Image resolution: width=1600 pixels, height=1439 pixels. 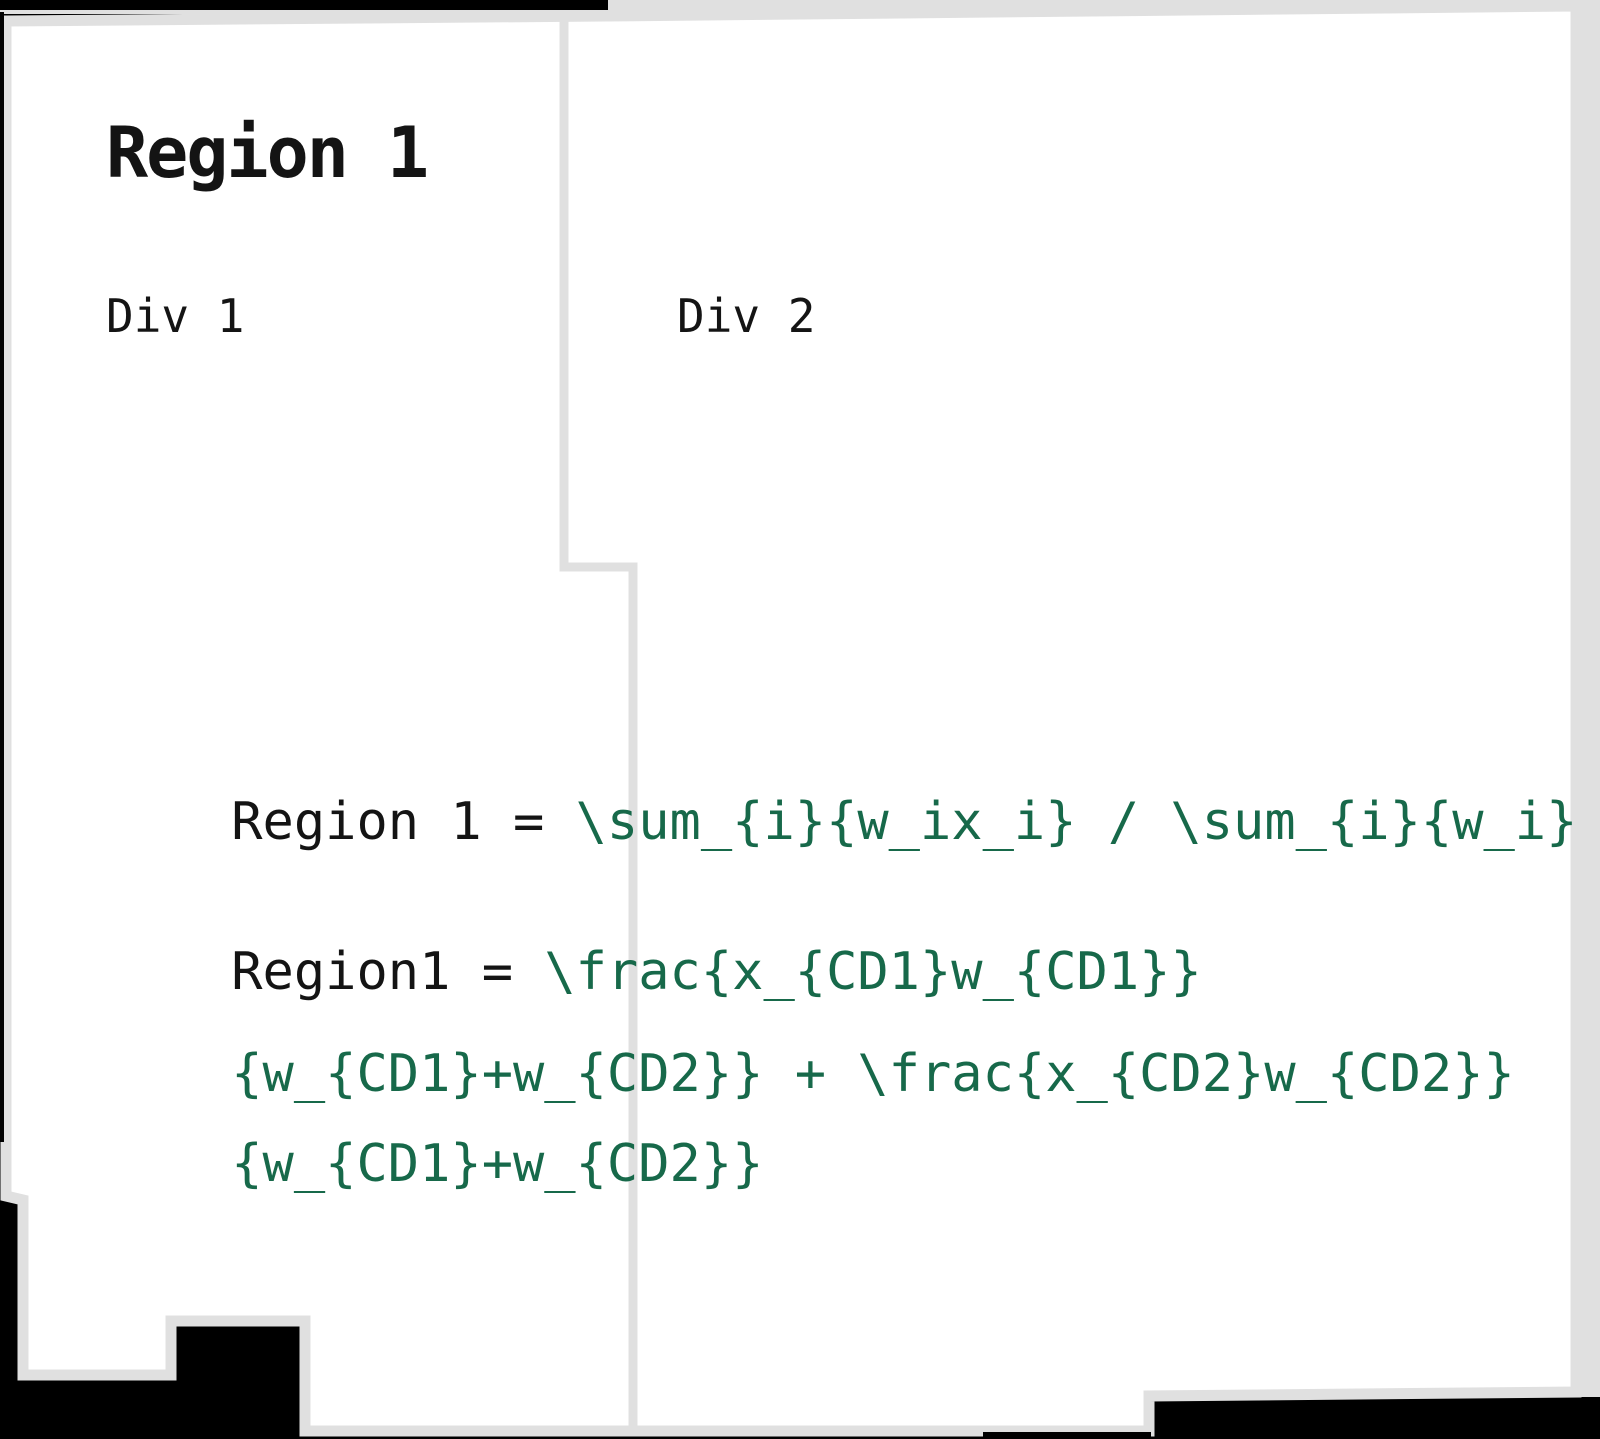 What do you see at coordinates (873, 972) in the screenshot?
I see `formula2-expression: \frac{x_{CD1}w_{CD1}}` at bounding box center [873, 972].